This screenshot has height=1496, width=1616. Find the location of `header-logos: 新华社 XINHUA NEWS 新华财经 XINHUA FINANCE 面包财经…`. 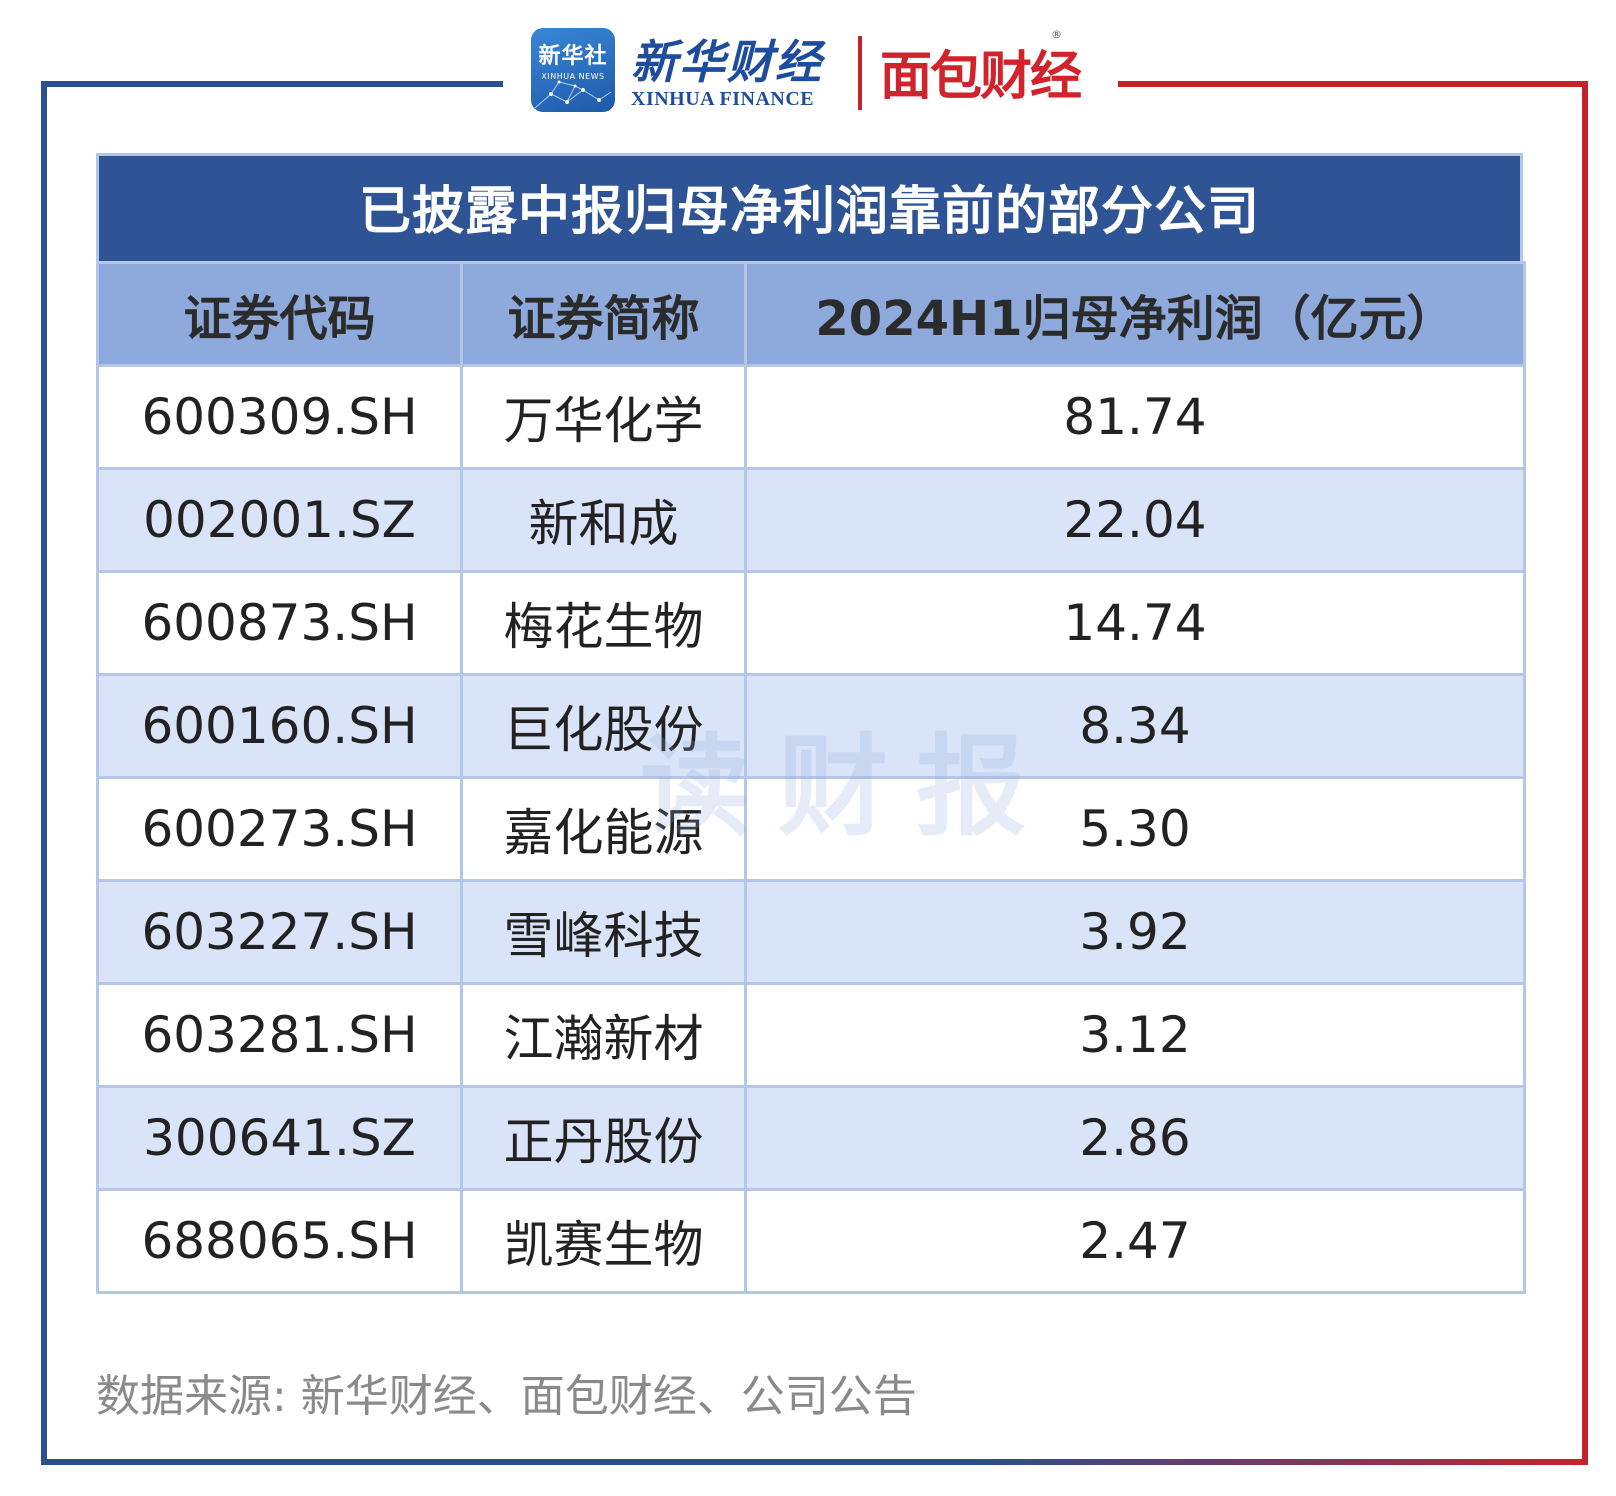

header-logos: 新华社 XINHUA NEWS 新华财经 XINHUA FINANCE 面包财经… is located at coordinates (813, 72).